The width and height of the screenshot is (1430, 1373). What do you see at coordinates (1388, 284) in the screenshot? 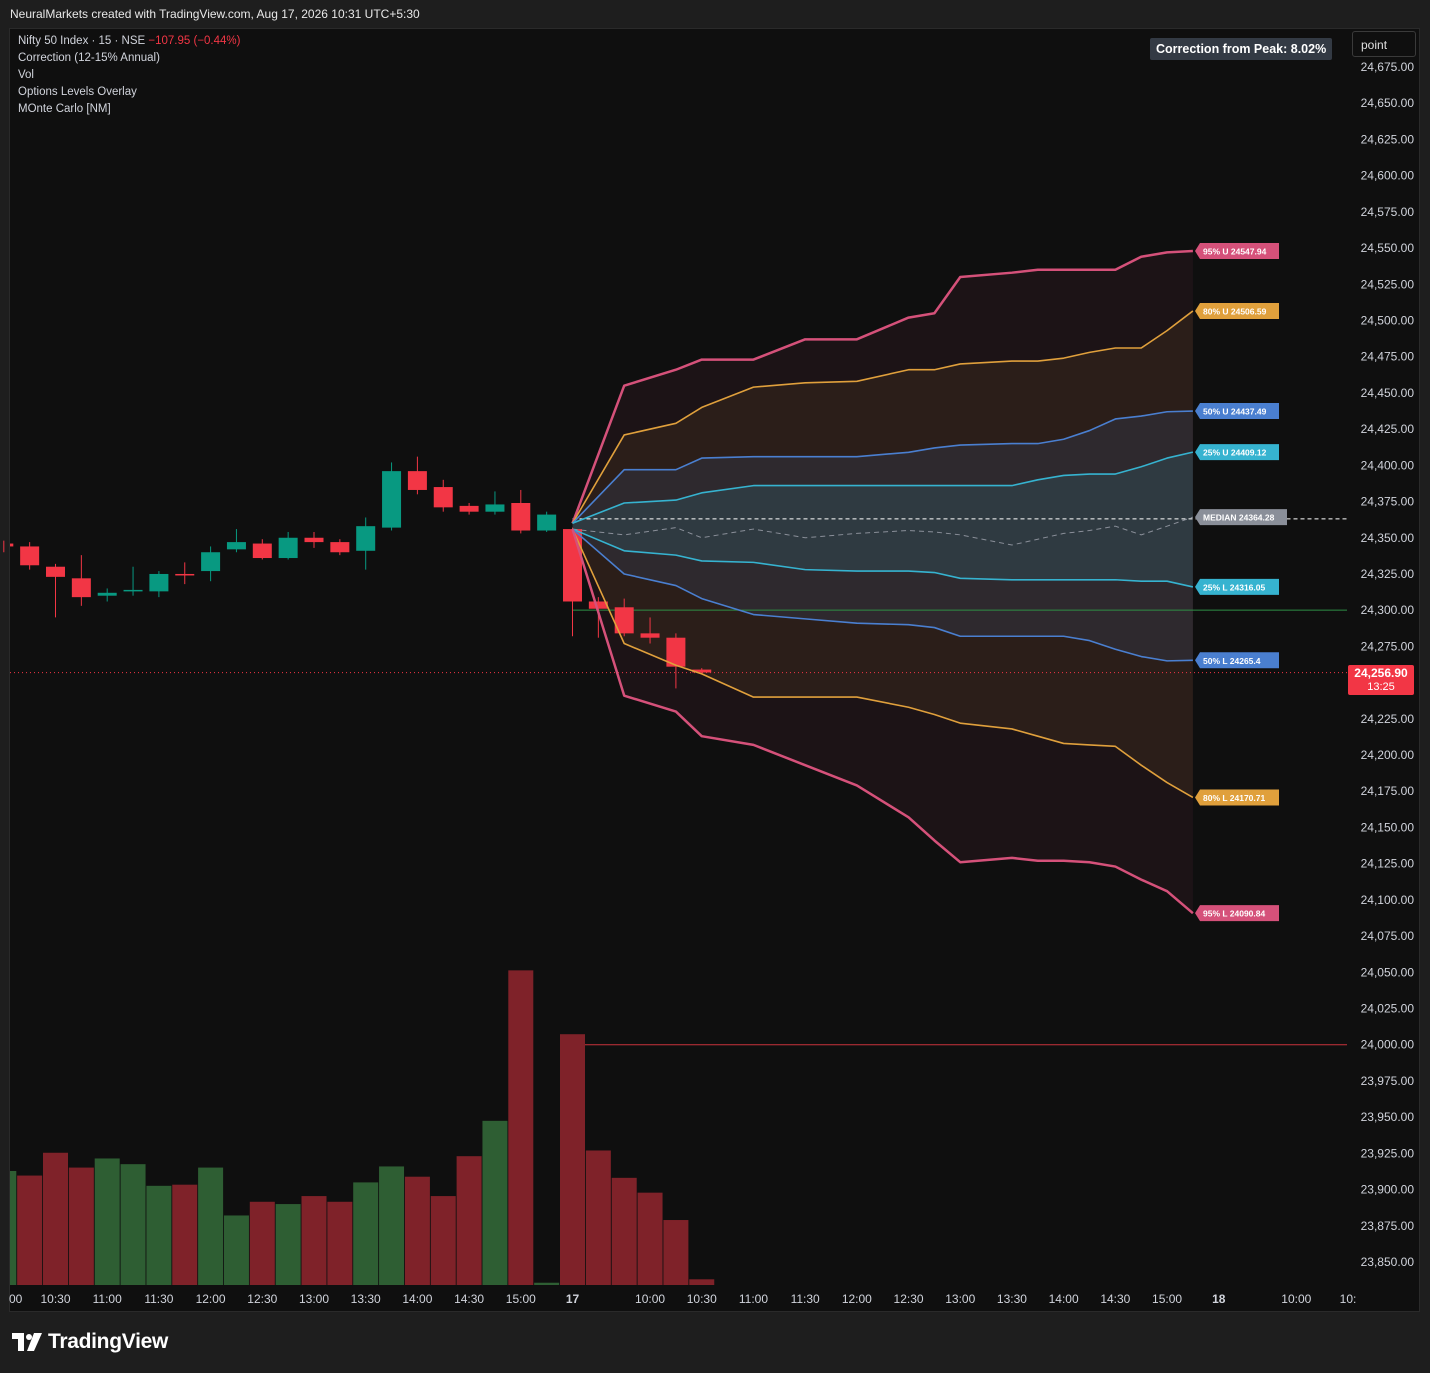
I see `price-tick-label: 24,525.00` at bounding box center [1388, 284].